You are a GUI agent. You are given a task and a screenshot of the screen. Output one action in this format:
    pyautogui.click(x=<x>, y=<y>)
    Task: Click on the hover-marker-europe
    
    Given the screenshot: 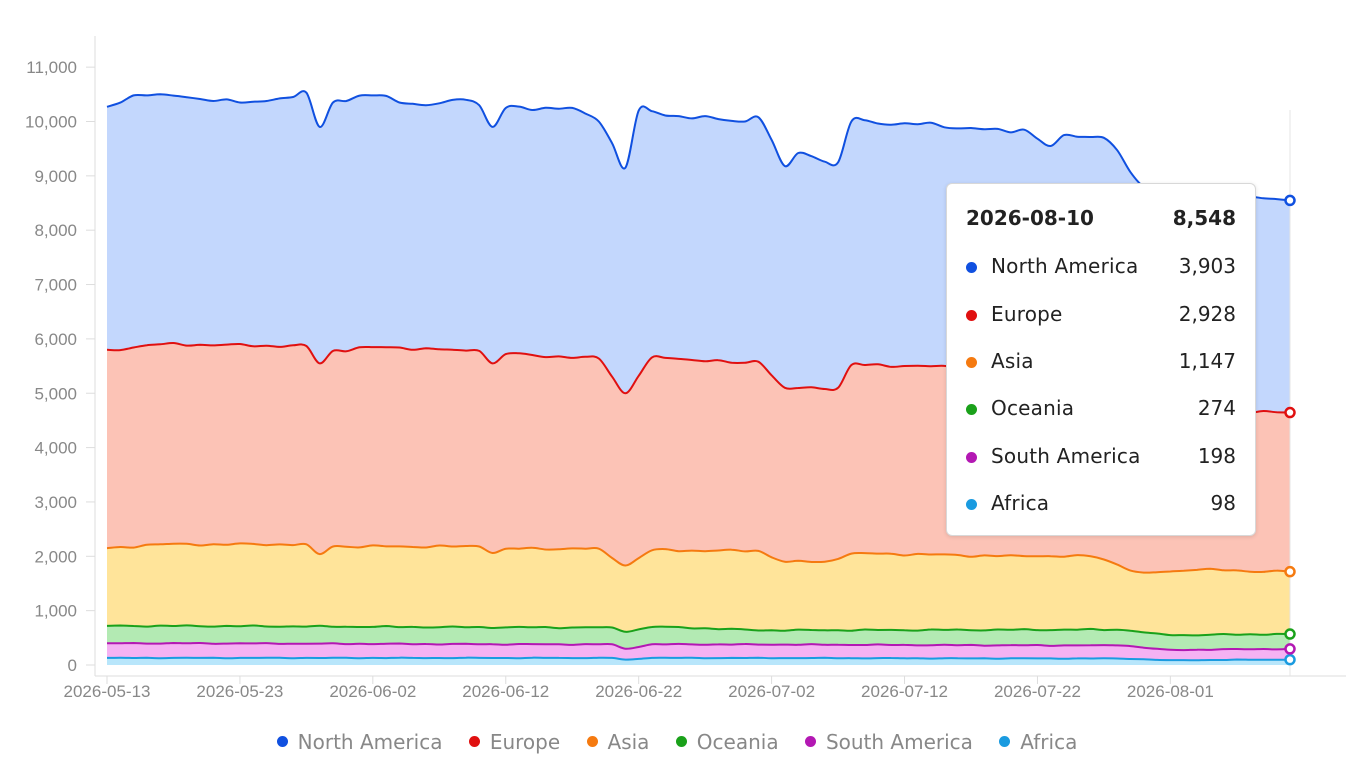 What is the action you would take?
    pyautogui.click(x=1290, y=412)
    